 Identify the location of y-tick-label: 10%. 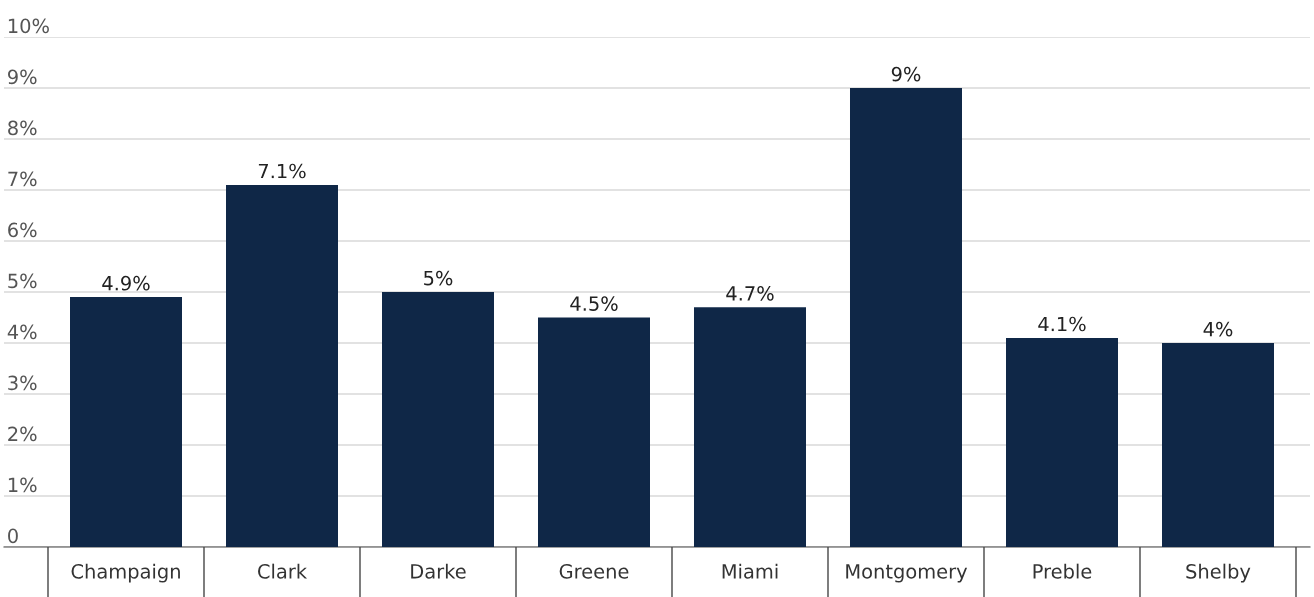
(28, 26).